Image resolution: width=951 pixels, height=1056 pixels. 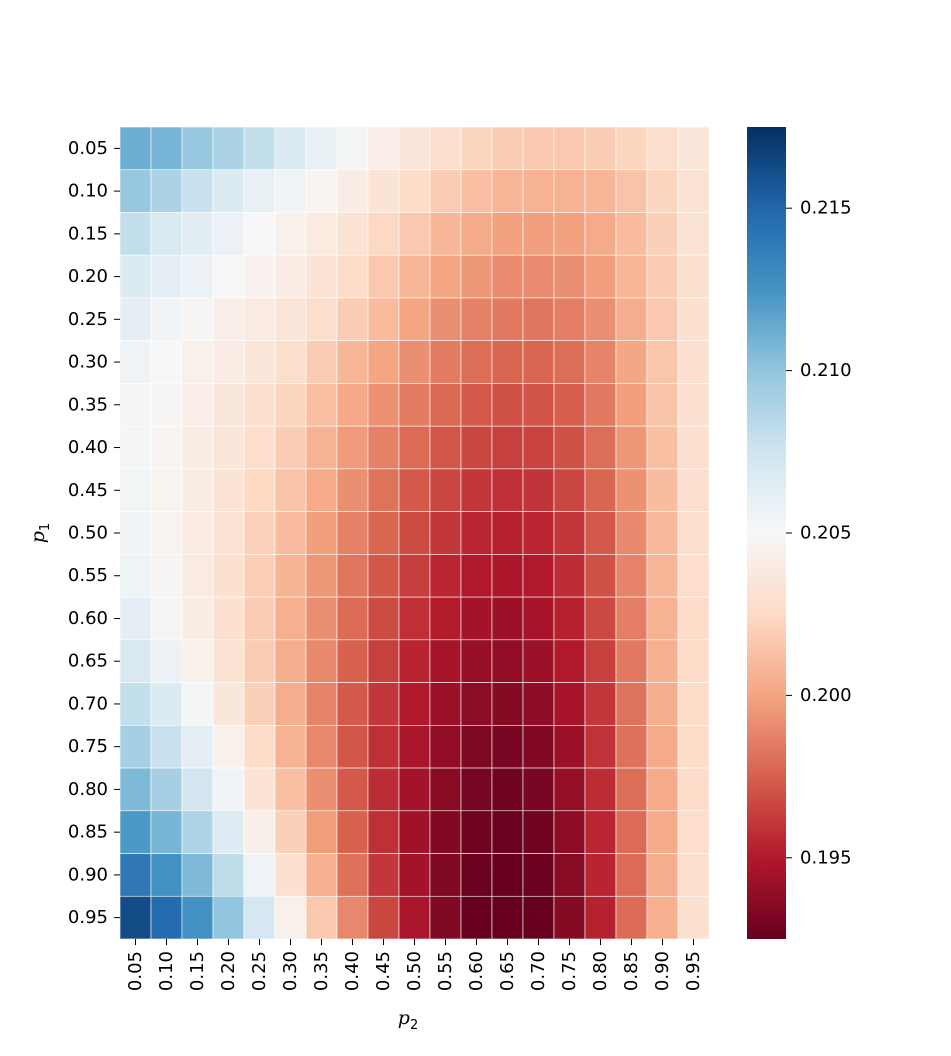 What do you see at coordinates (197, 971) in the screenshot?
I see `x-tick-label: 0.15` at bounding box center [197, 971].